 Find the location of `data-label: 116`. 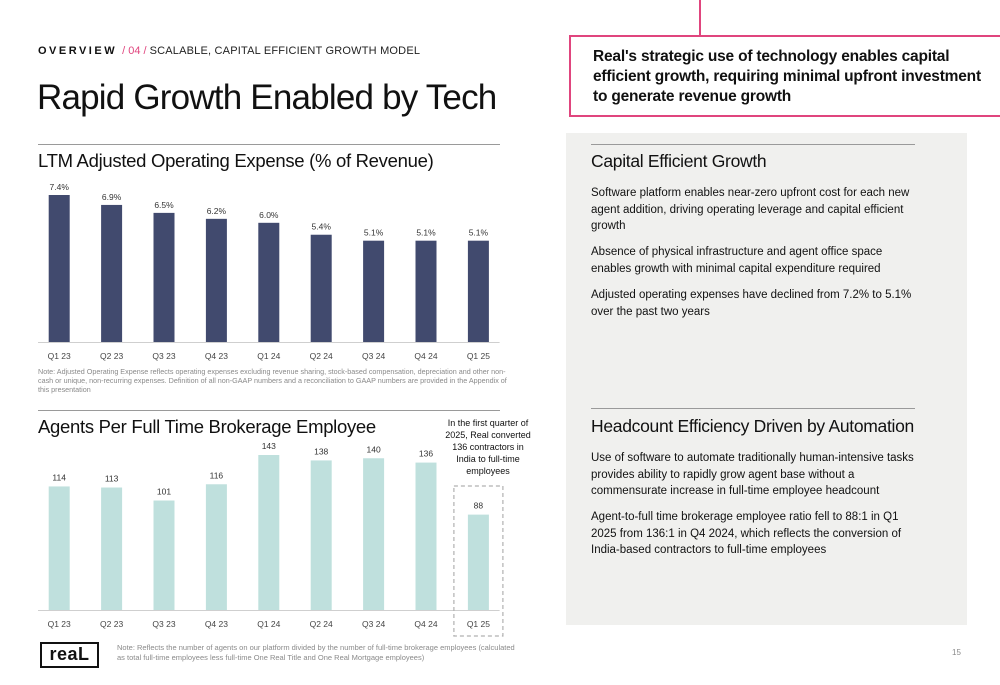

data-label: 116 is located at coordinates (217, 475).